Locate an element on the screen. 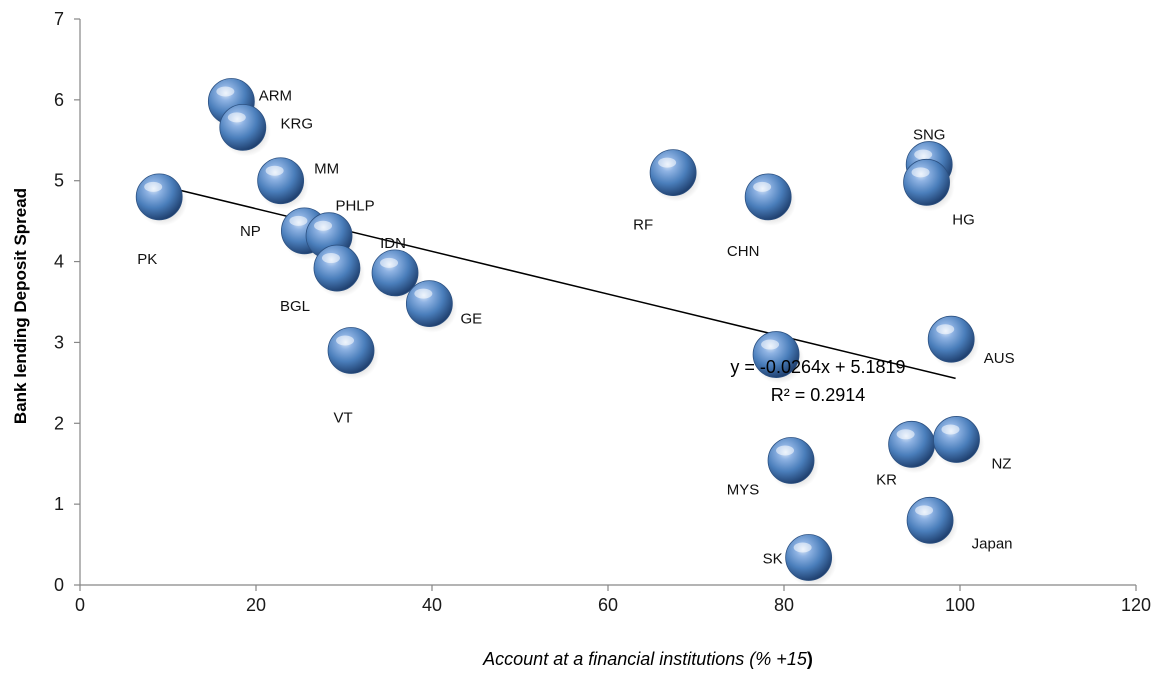  y-tick-label: 3 is located at coordinates (59, 342).